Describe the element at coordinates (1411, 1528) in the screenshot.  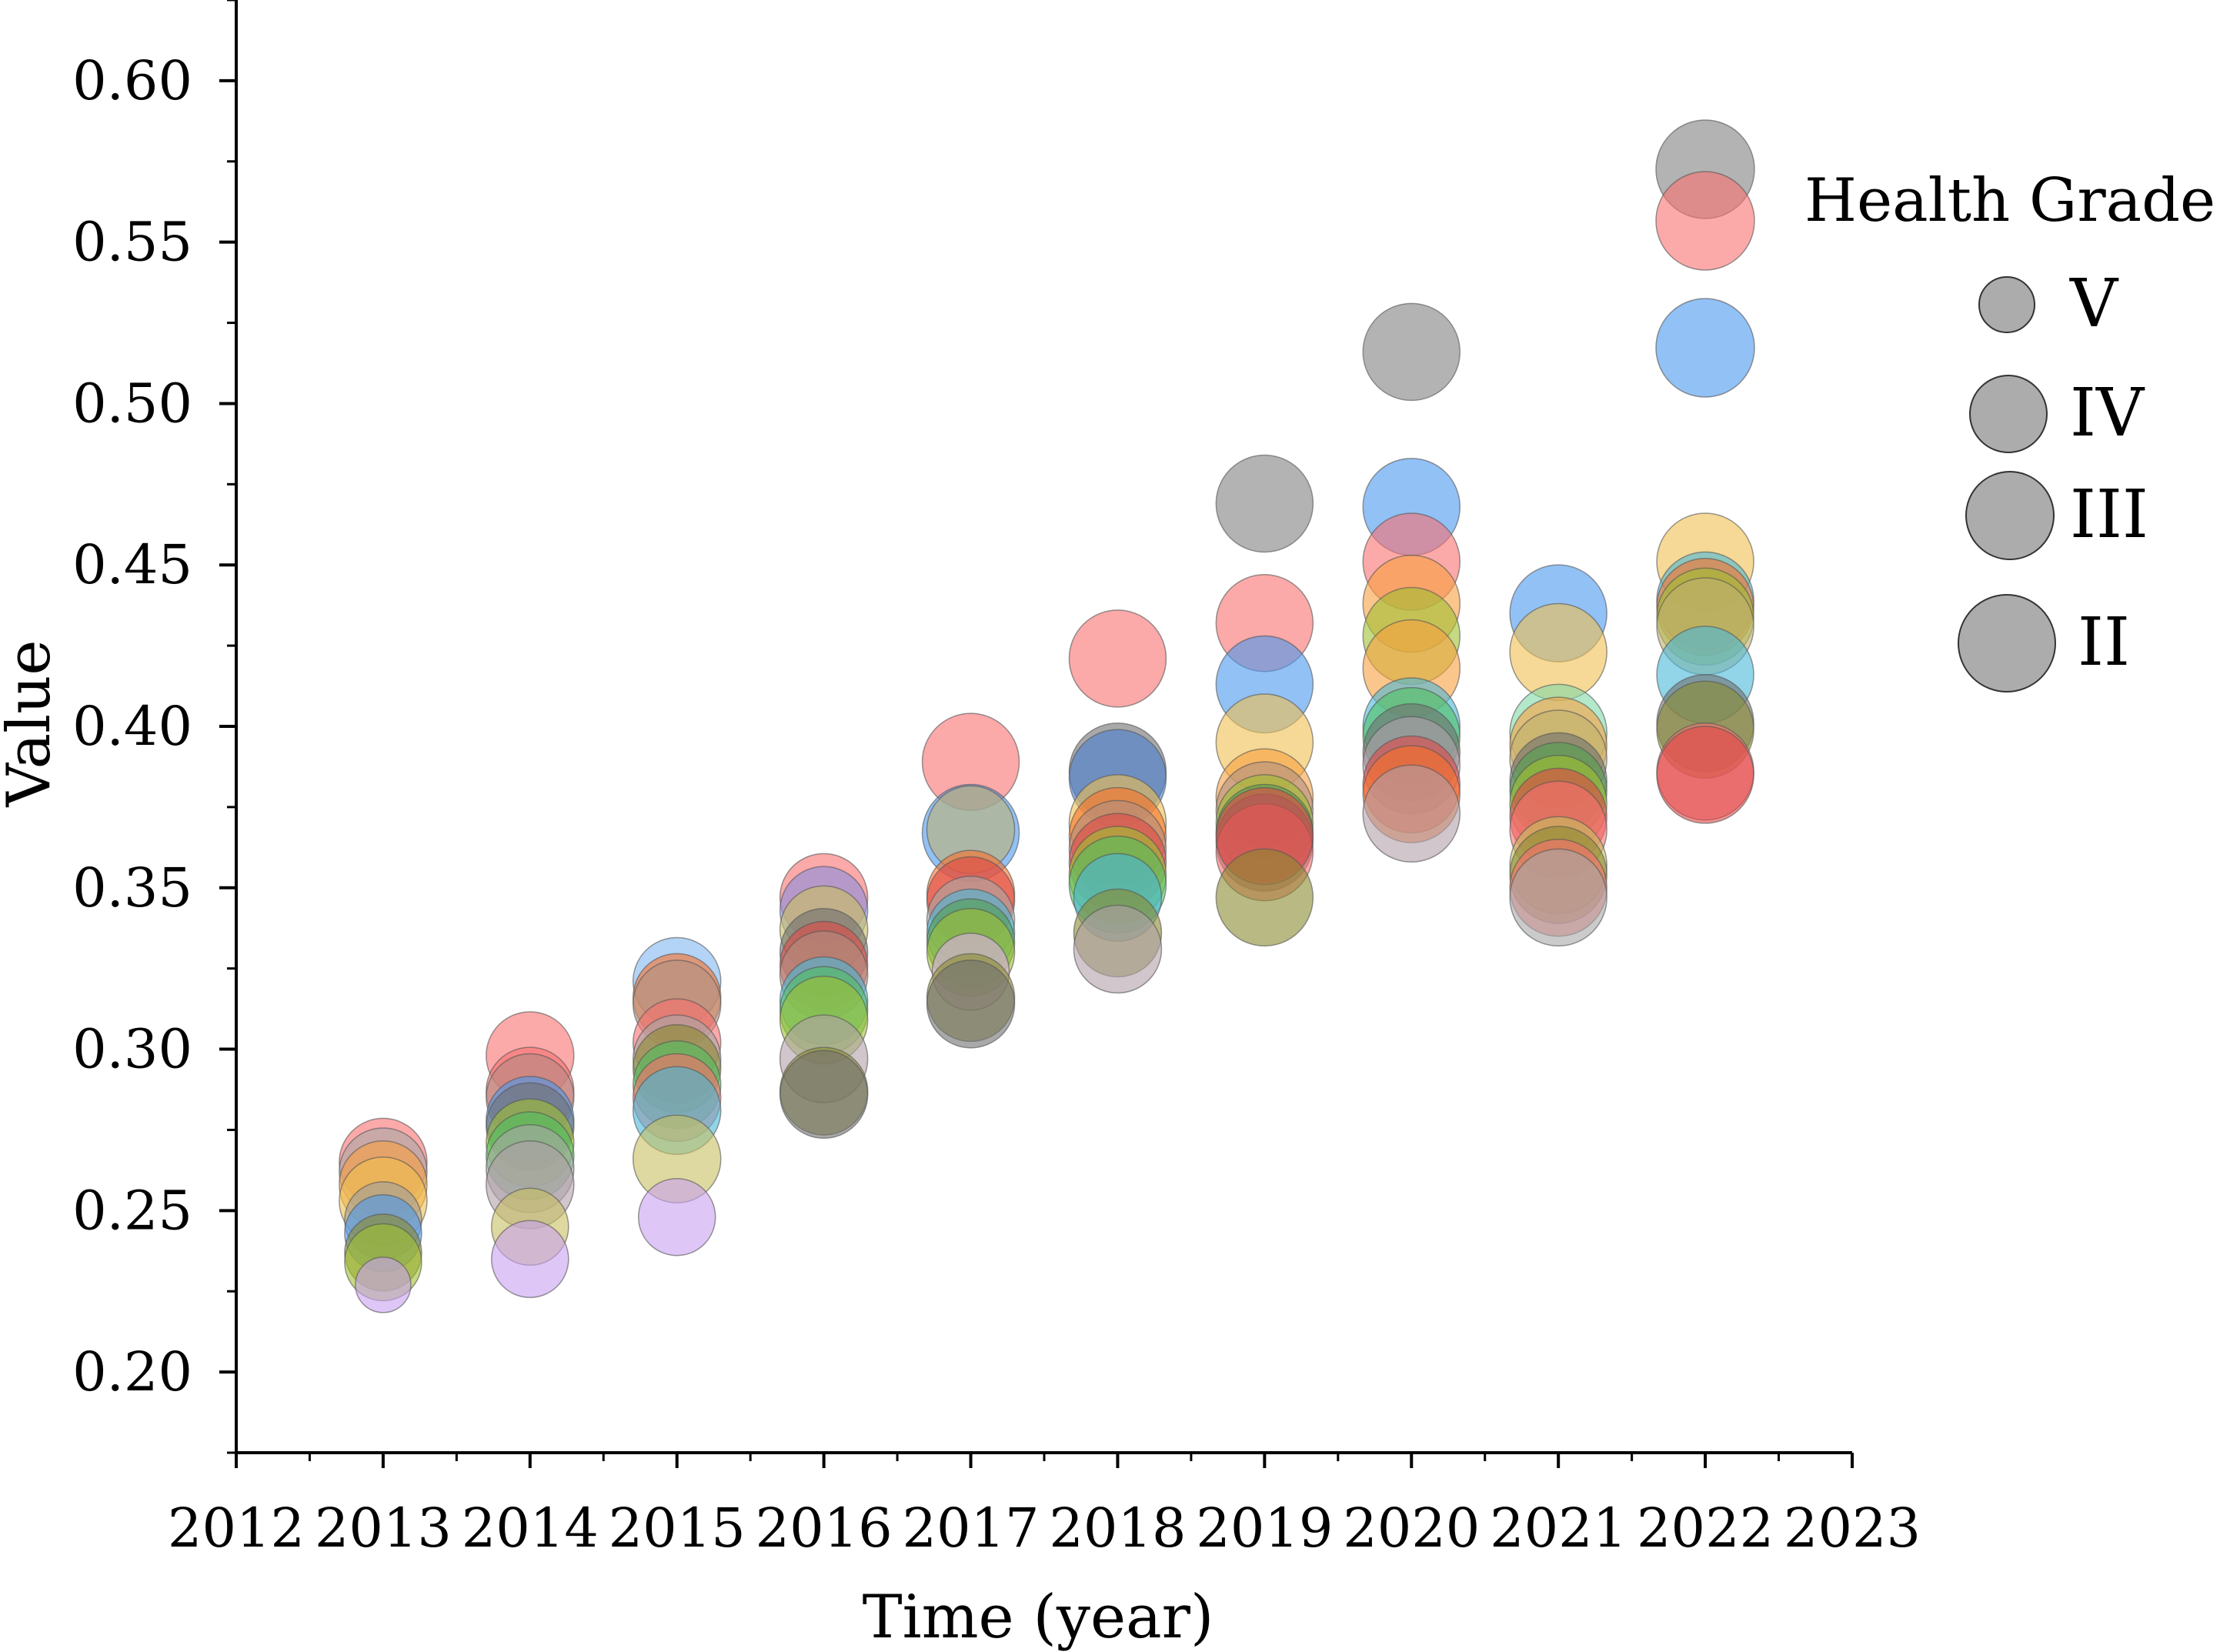
I see `x-tick-label-2020: 2020` at that location.